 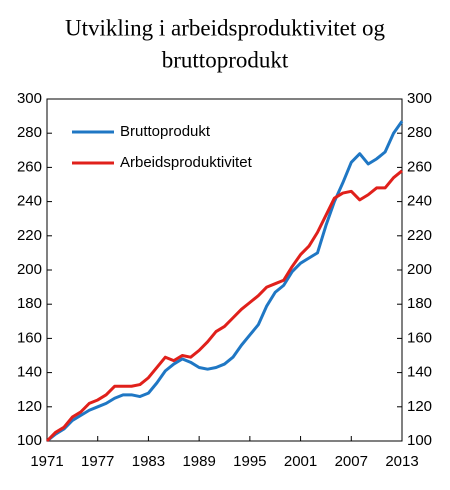 What do you see at coordinates (419, 269) in the screenshot?
I see `y2-tick-label: 200` at bounding box center [419, 269].